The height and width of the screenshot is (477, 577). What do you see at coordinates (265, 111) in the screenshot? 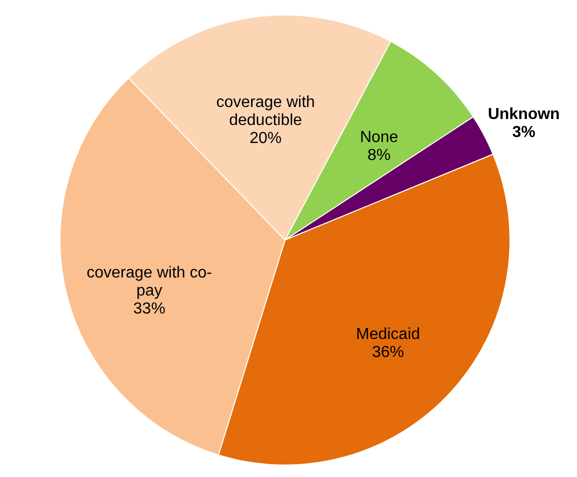
I see `slice-label: coverage with deductible` at bounding box center [265, 111].